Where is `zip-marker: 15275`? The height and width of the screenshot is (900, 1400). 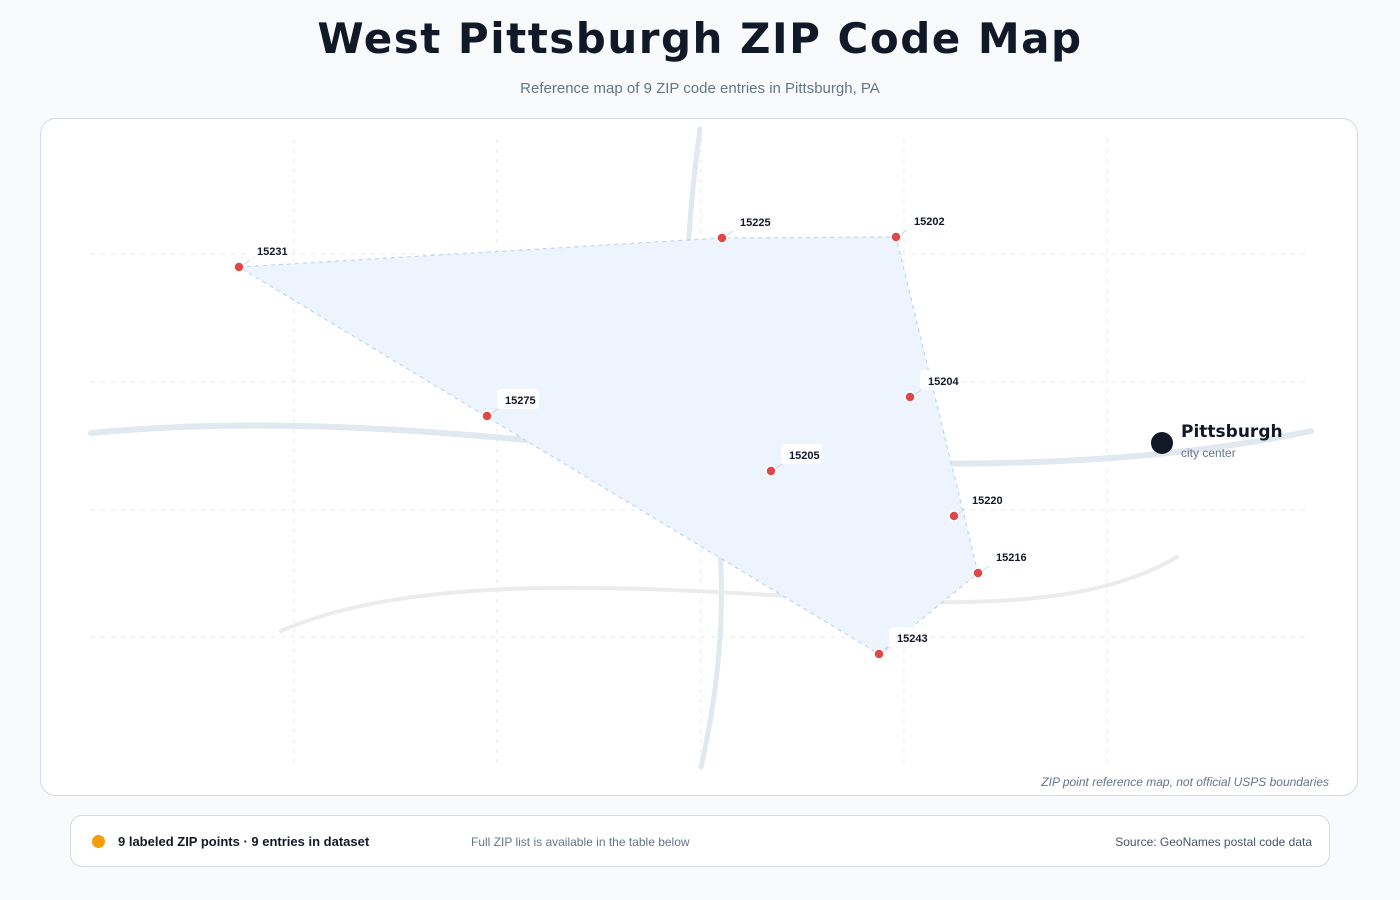 zip-marker: 15275 is located at coordinates (510, 405).